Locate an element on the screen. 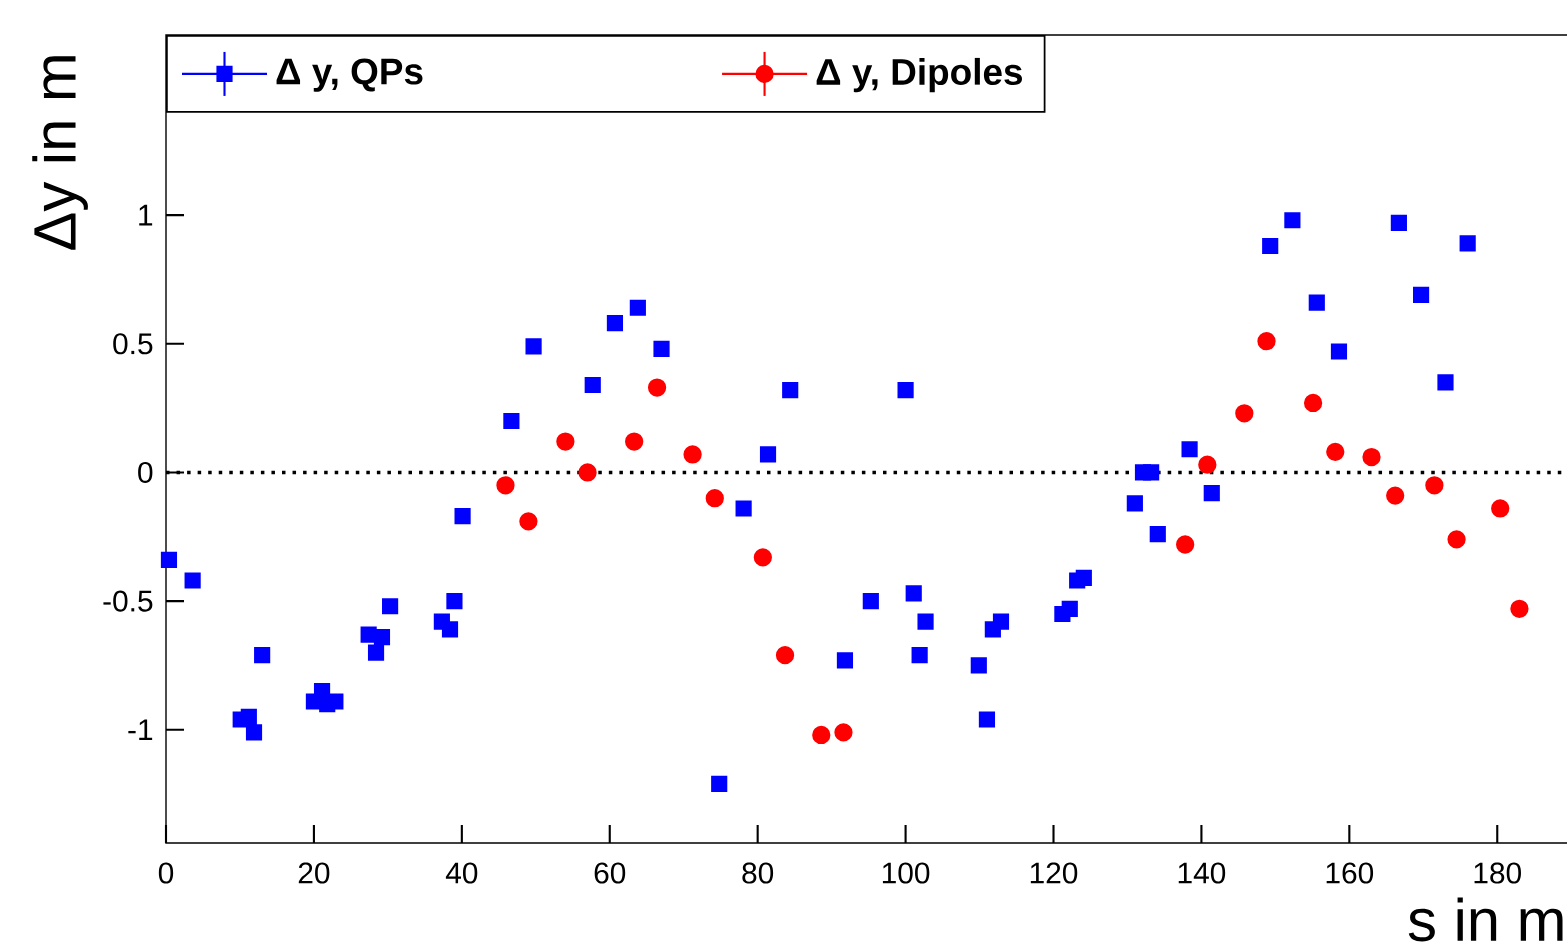 This screenshot has height=943, width=1567. x-tick-label: 40 is located at coordinates (461, 873).